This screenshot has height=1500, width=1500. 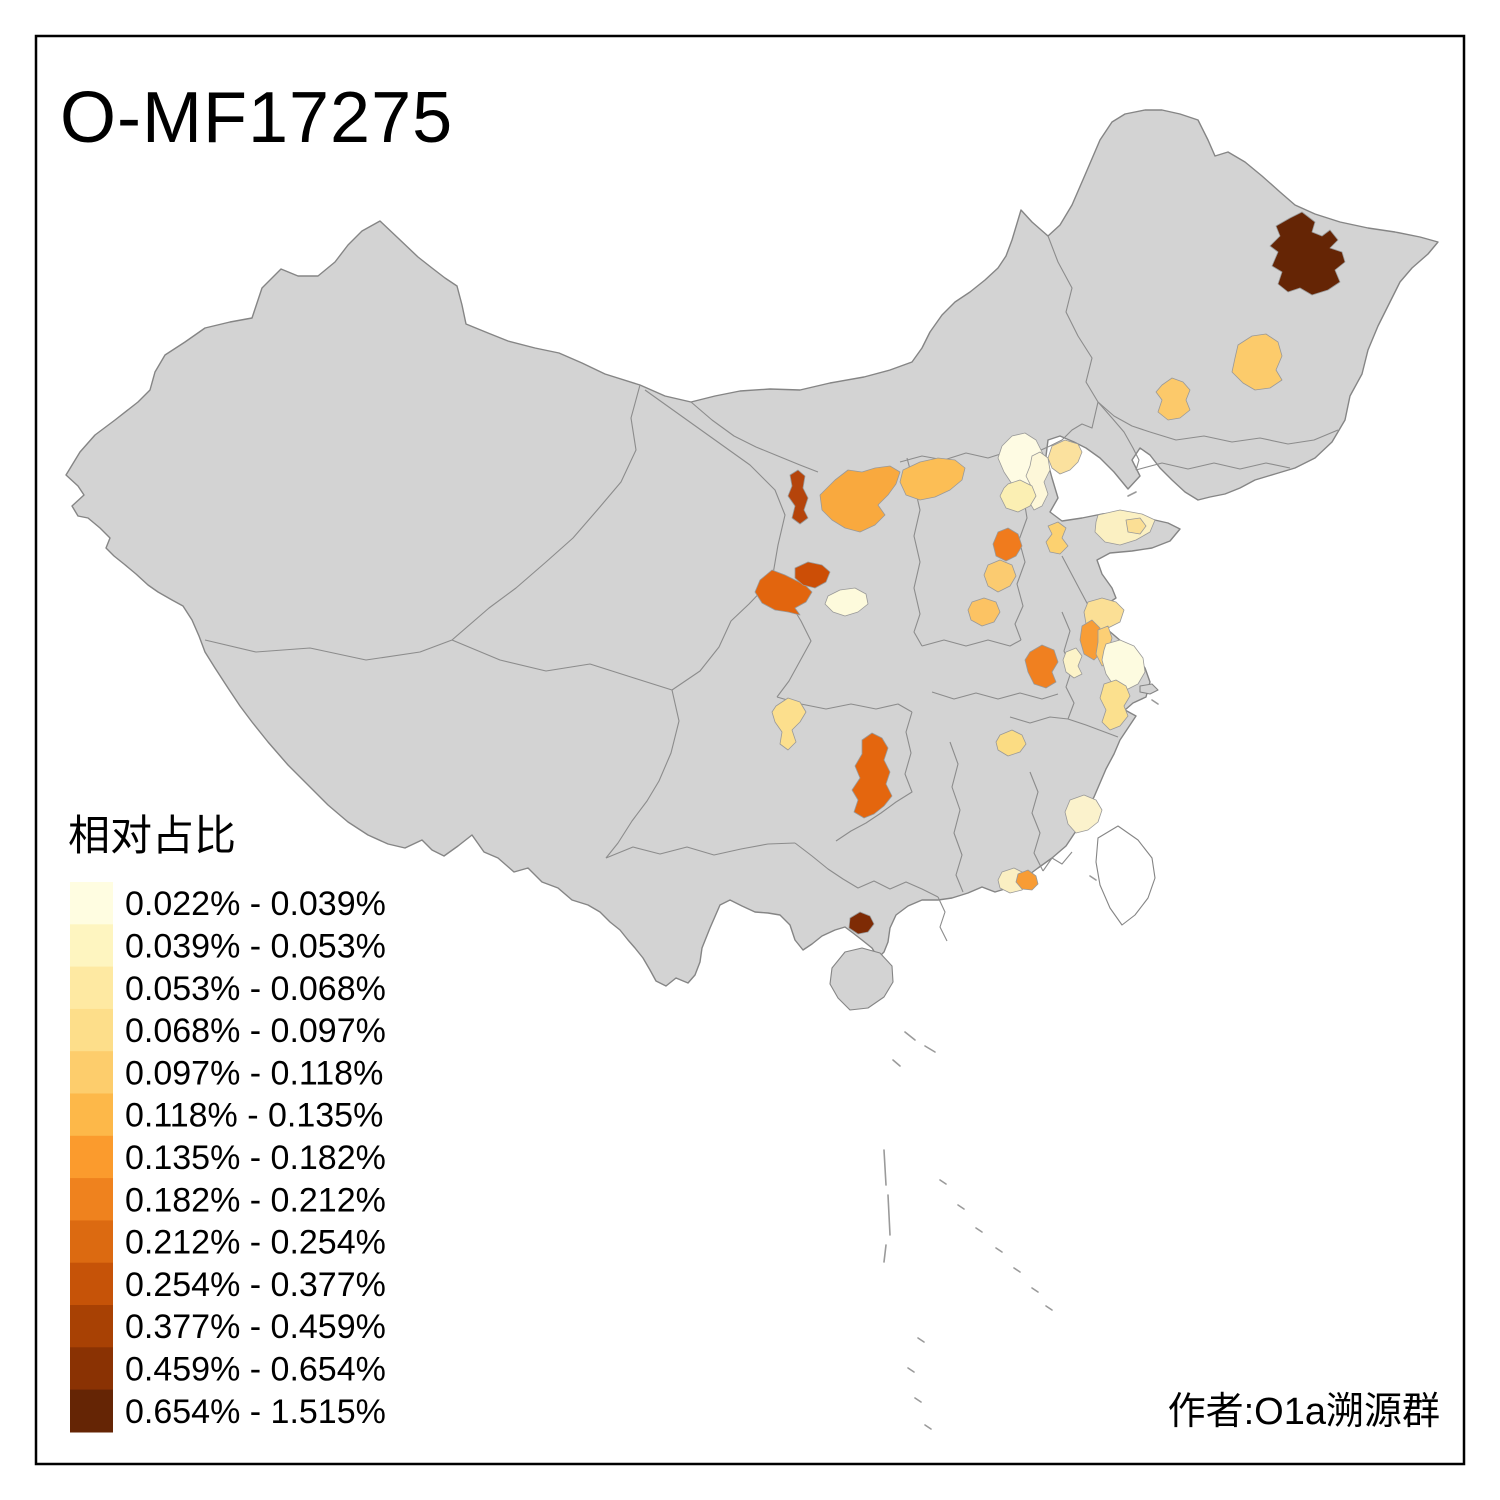 I want to click on region-jiangsu-mid-south, so click(x=1115, y=705).